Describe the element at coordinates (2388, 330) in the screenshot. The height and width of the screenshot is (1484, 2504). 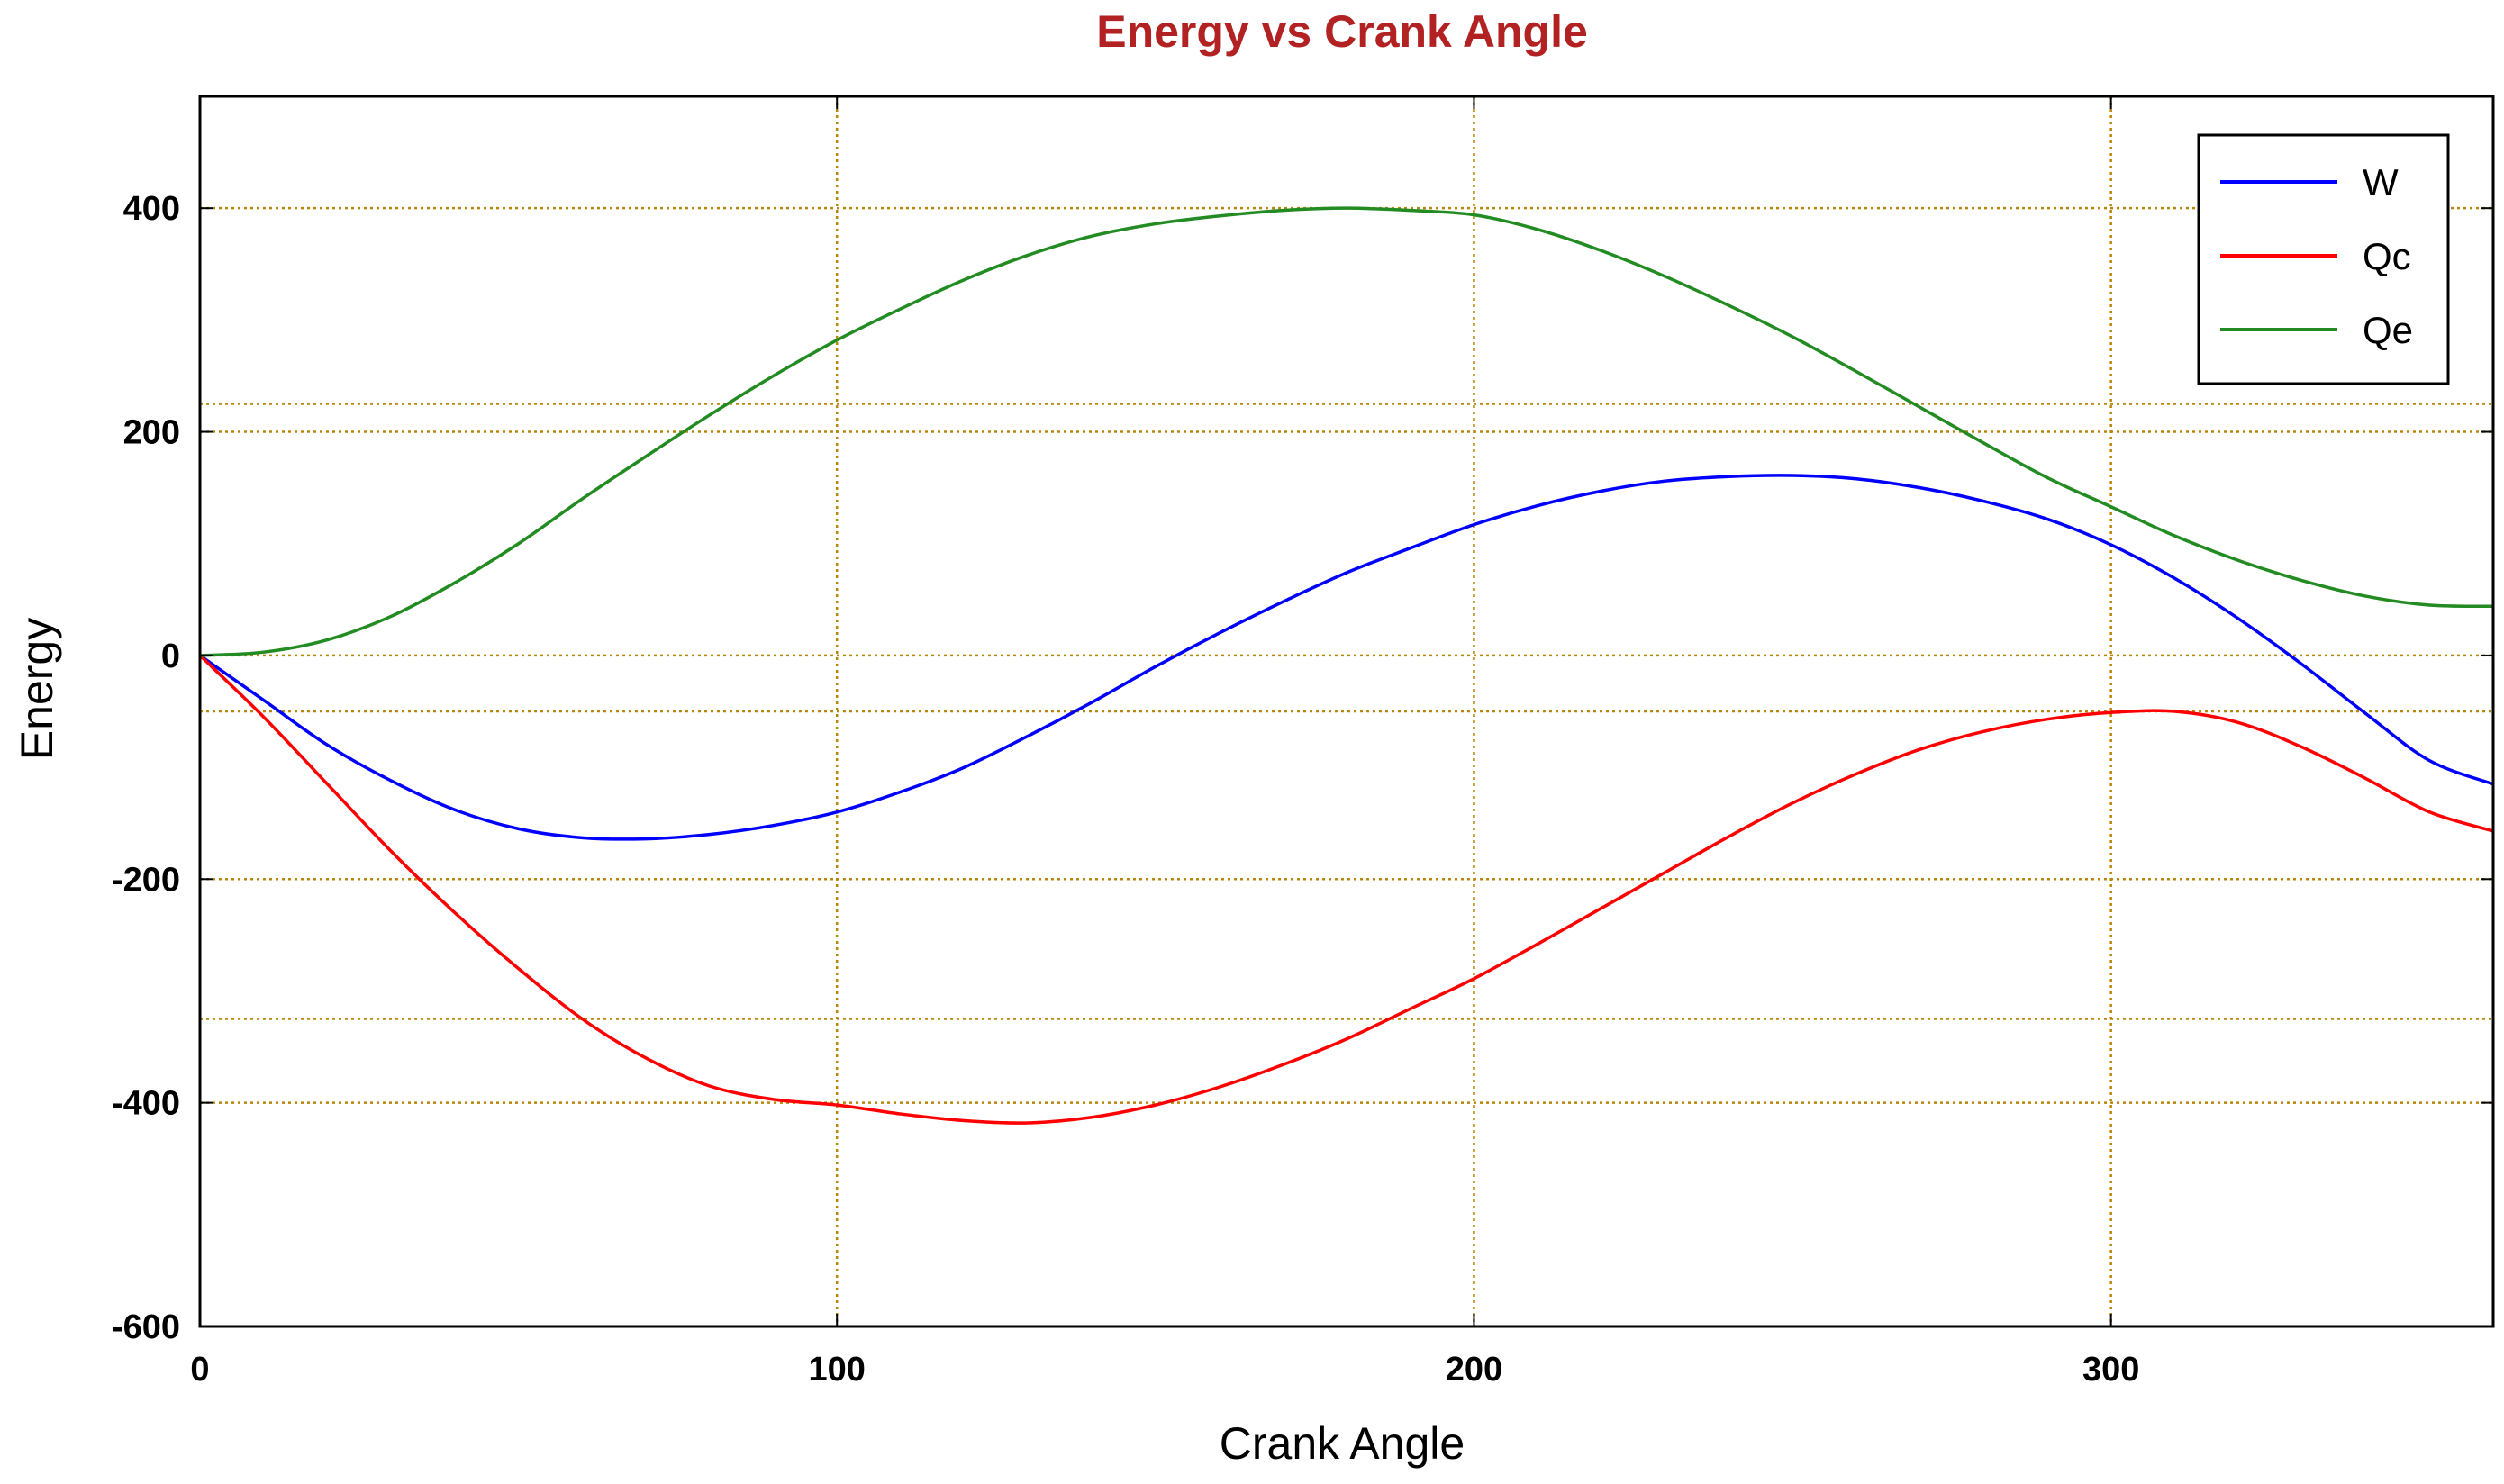
I see `legend-label-qe: Qe` at that location.